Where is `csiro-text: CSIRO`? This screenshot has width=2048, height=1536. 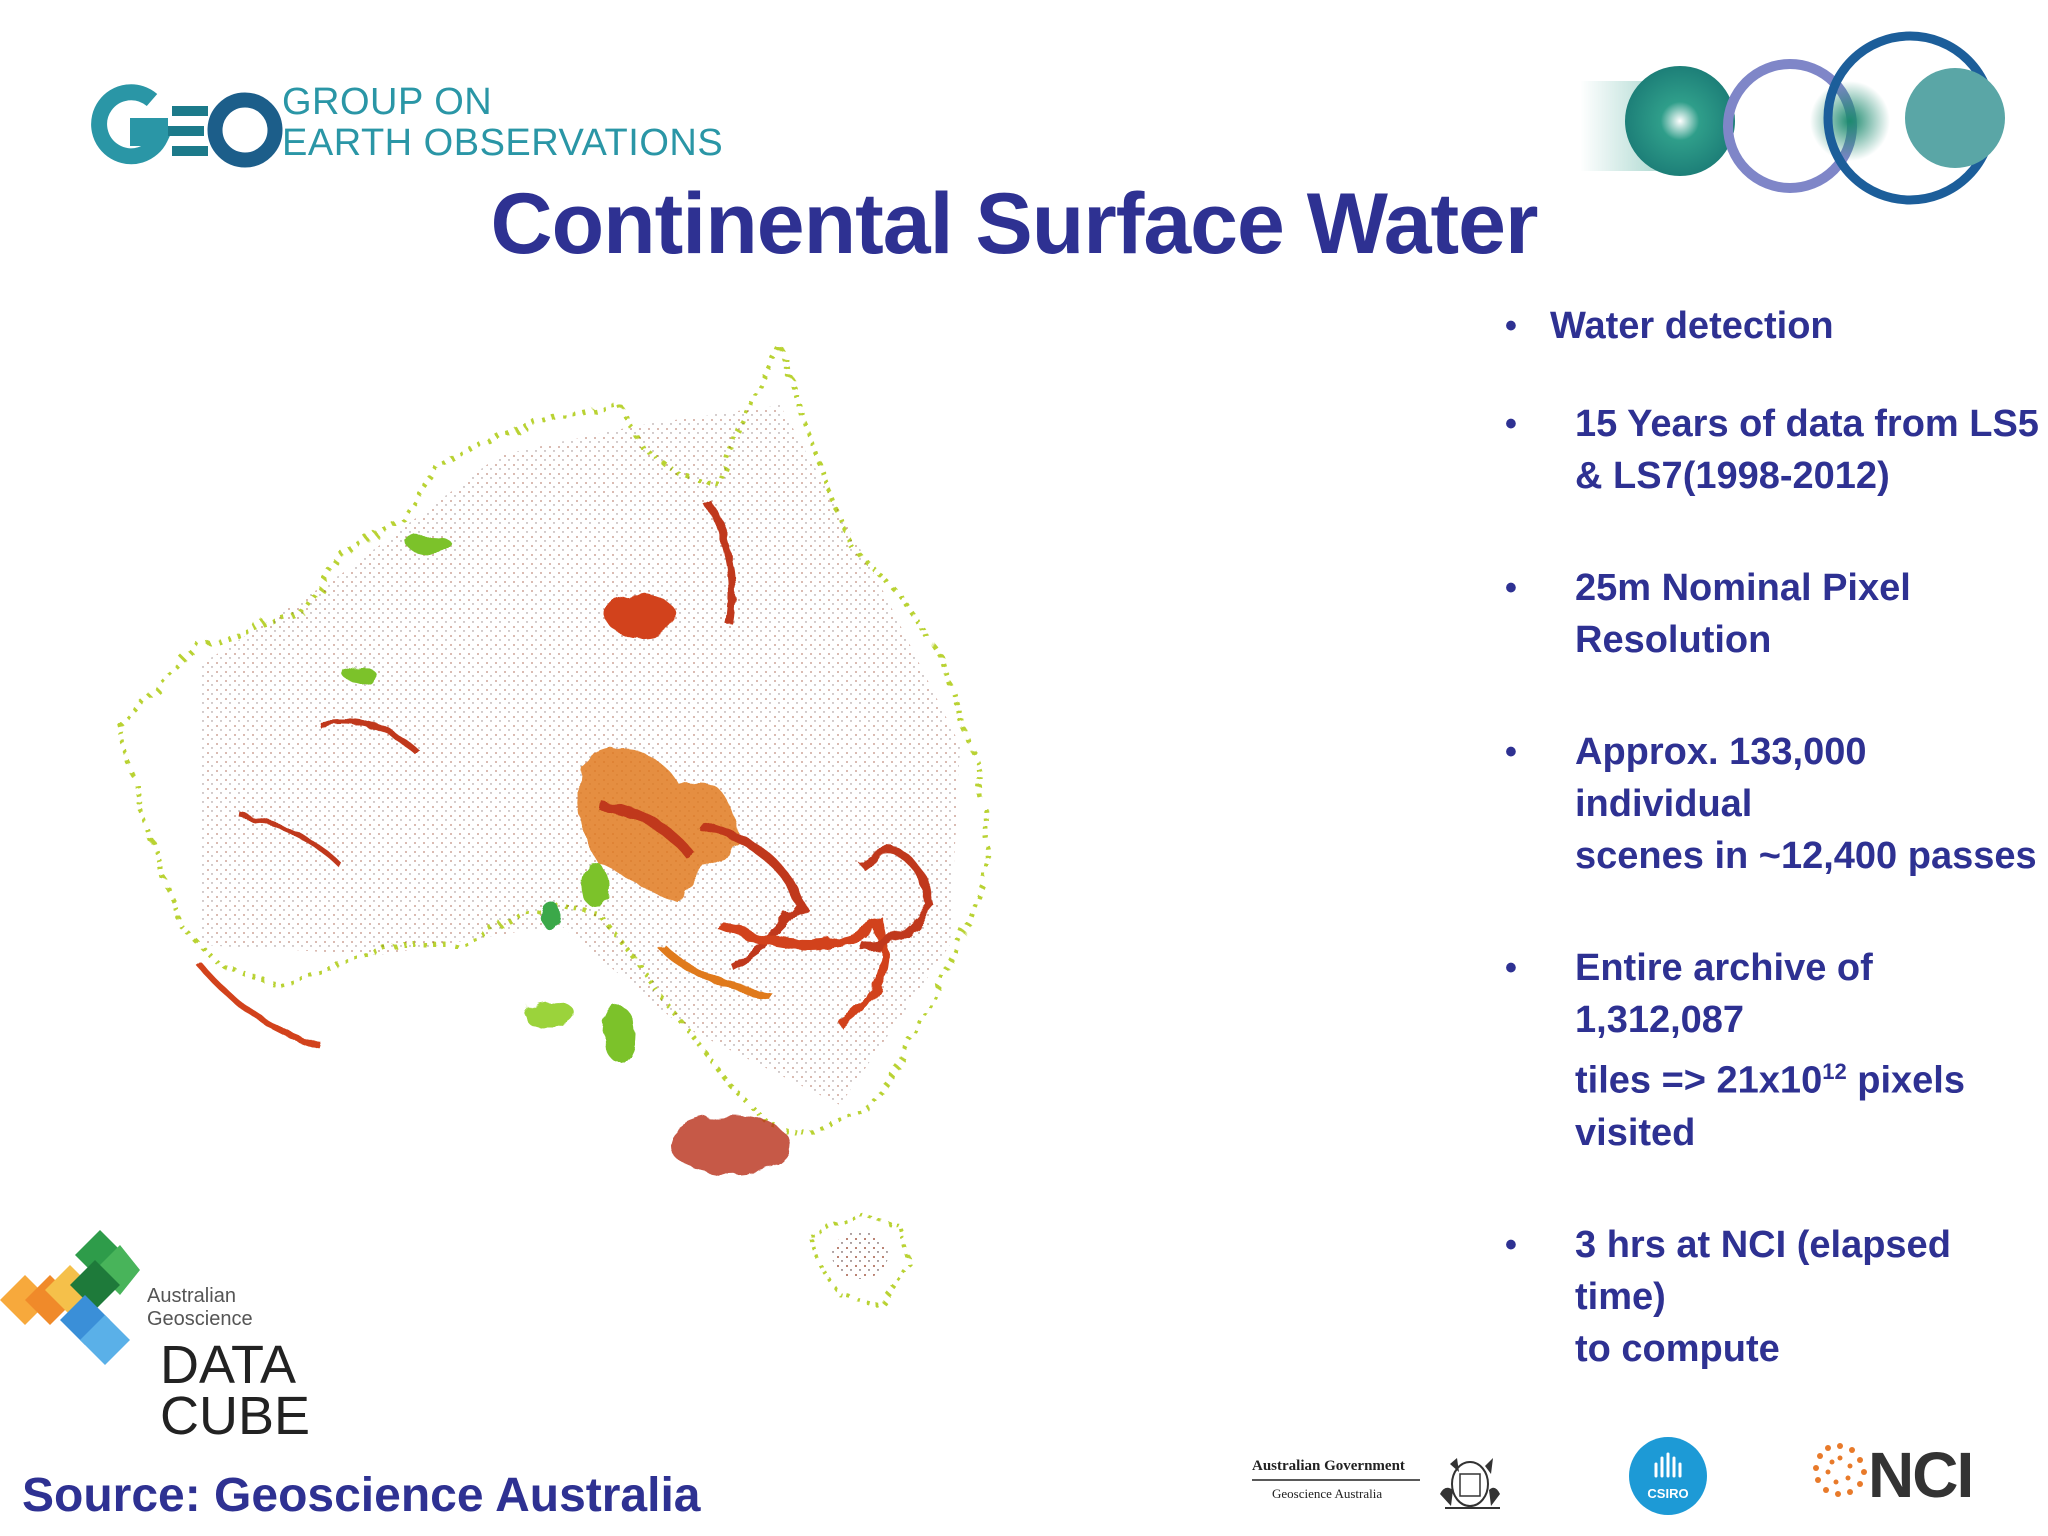
csiro-text: CSIRO is located at coordinates (1668, 1493).